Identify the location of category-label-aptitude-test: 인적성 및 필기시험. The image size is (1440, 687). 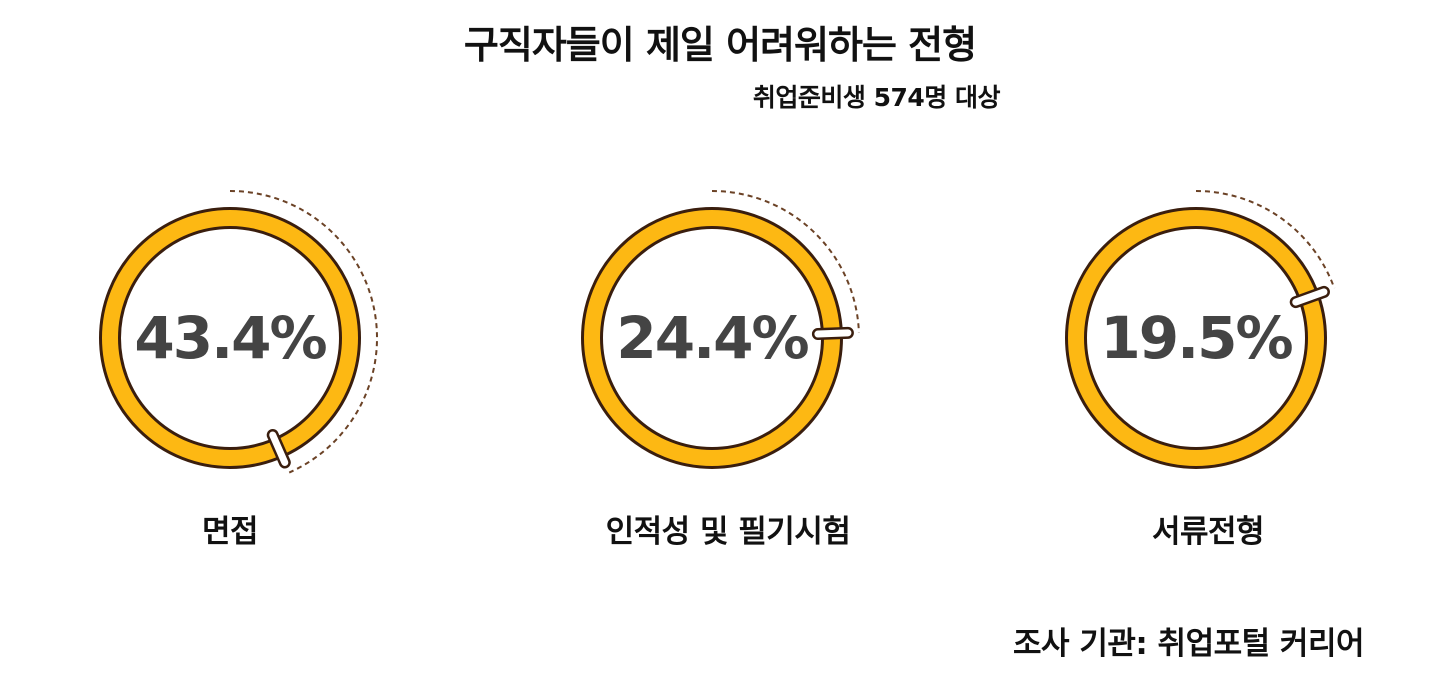
(728, 532).